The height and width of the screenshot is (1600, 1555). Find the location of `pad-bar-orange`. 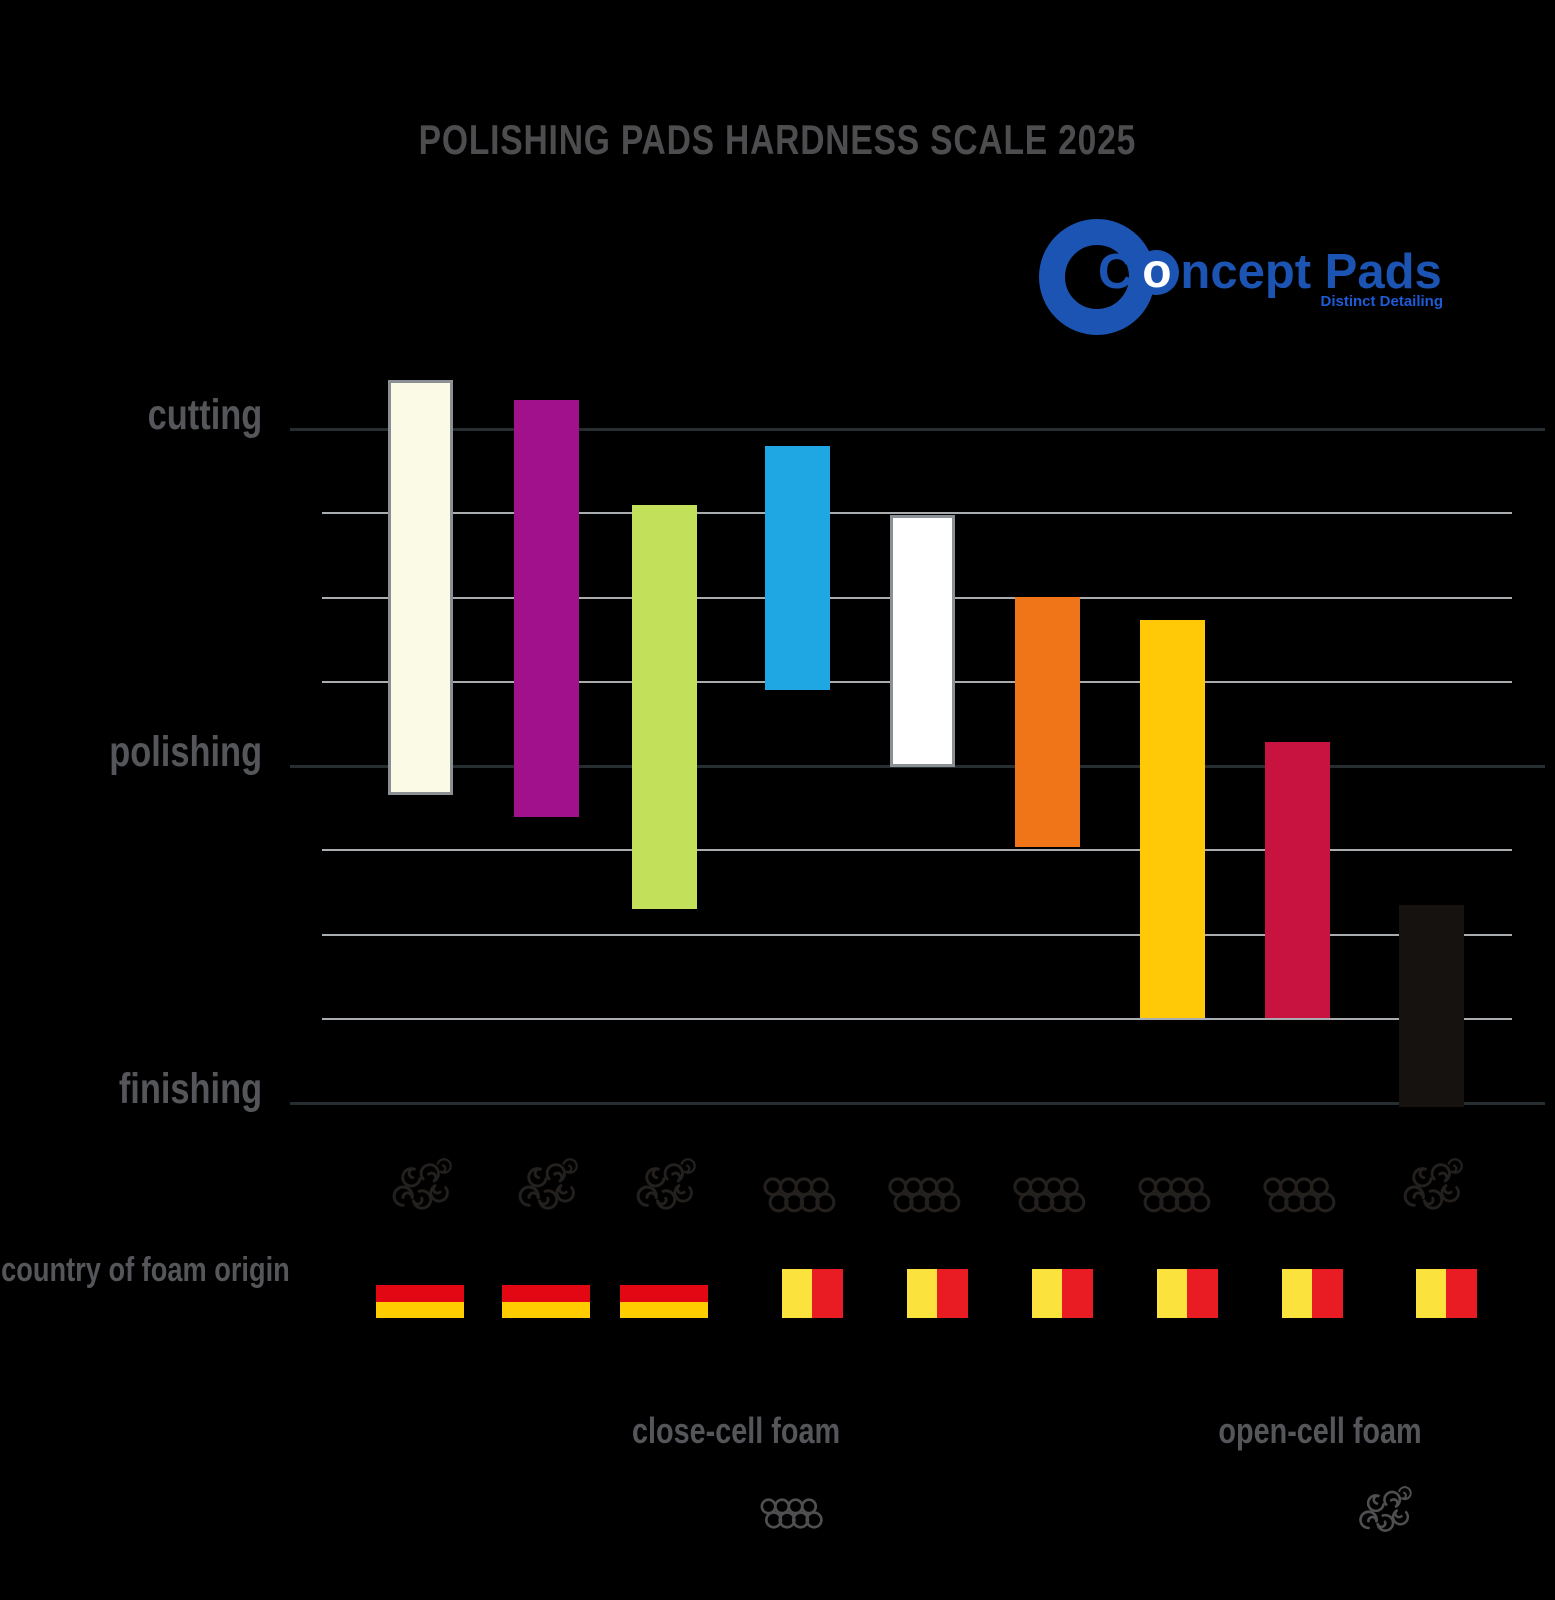

pad-bar-orange is located at coordinates (1047, 722).